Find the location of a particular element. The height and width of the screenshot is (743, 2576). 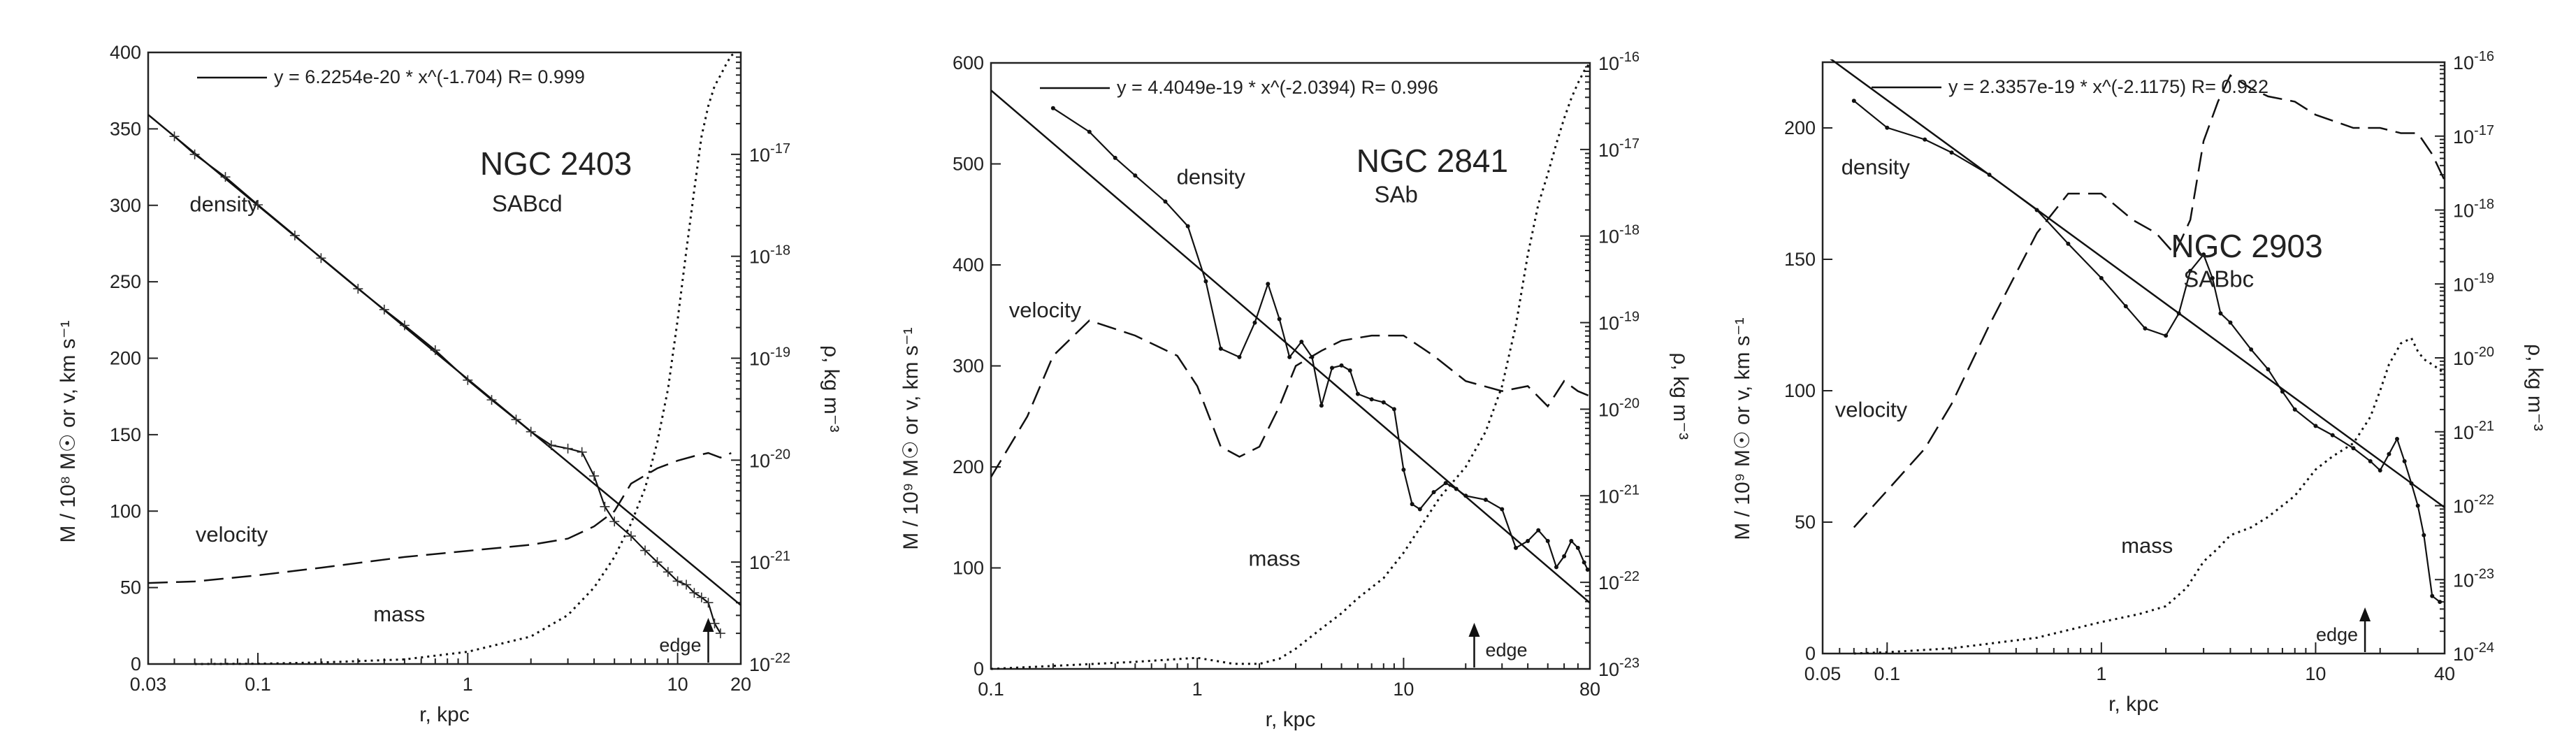

y2-tick-exponent: -16 is located at coordinates (2484, 56).